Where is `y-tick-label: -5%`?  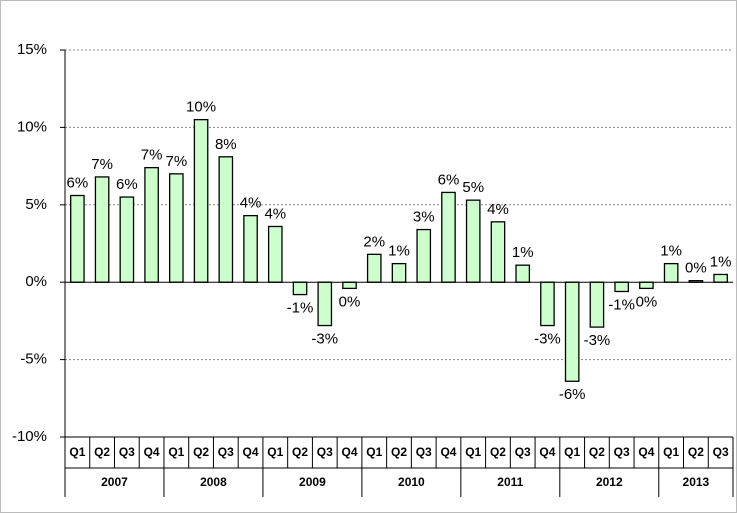
y-tick-label: -5% is located at coordinates (33, 359).